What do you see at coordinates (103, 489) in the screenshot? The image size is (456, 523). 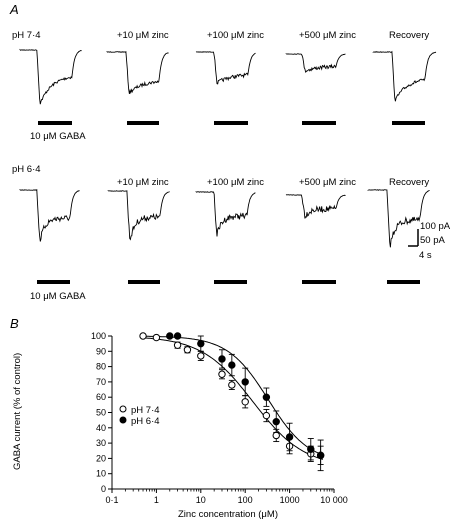 I see `y-tick-label: 0` at bounding box center [103, 489].